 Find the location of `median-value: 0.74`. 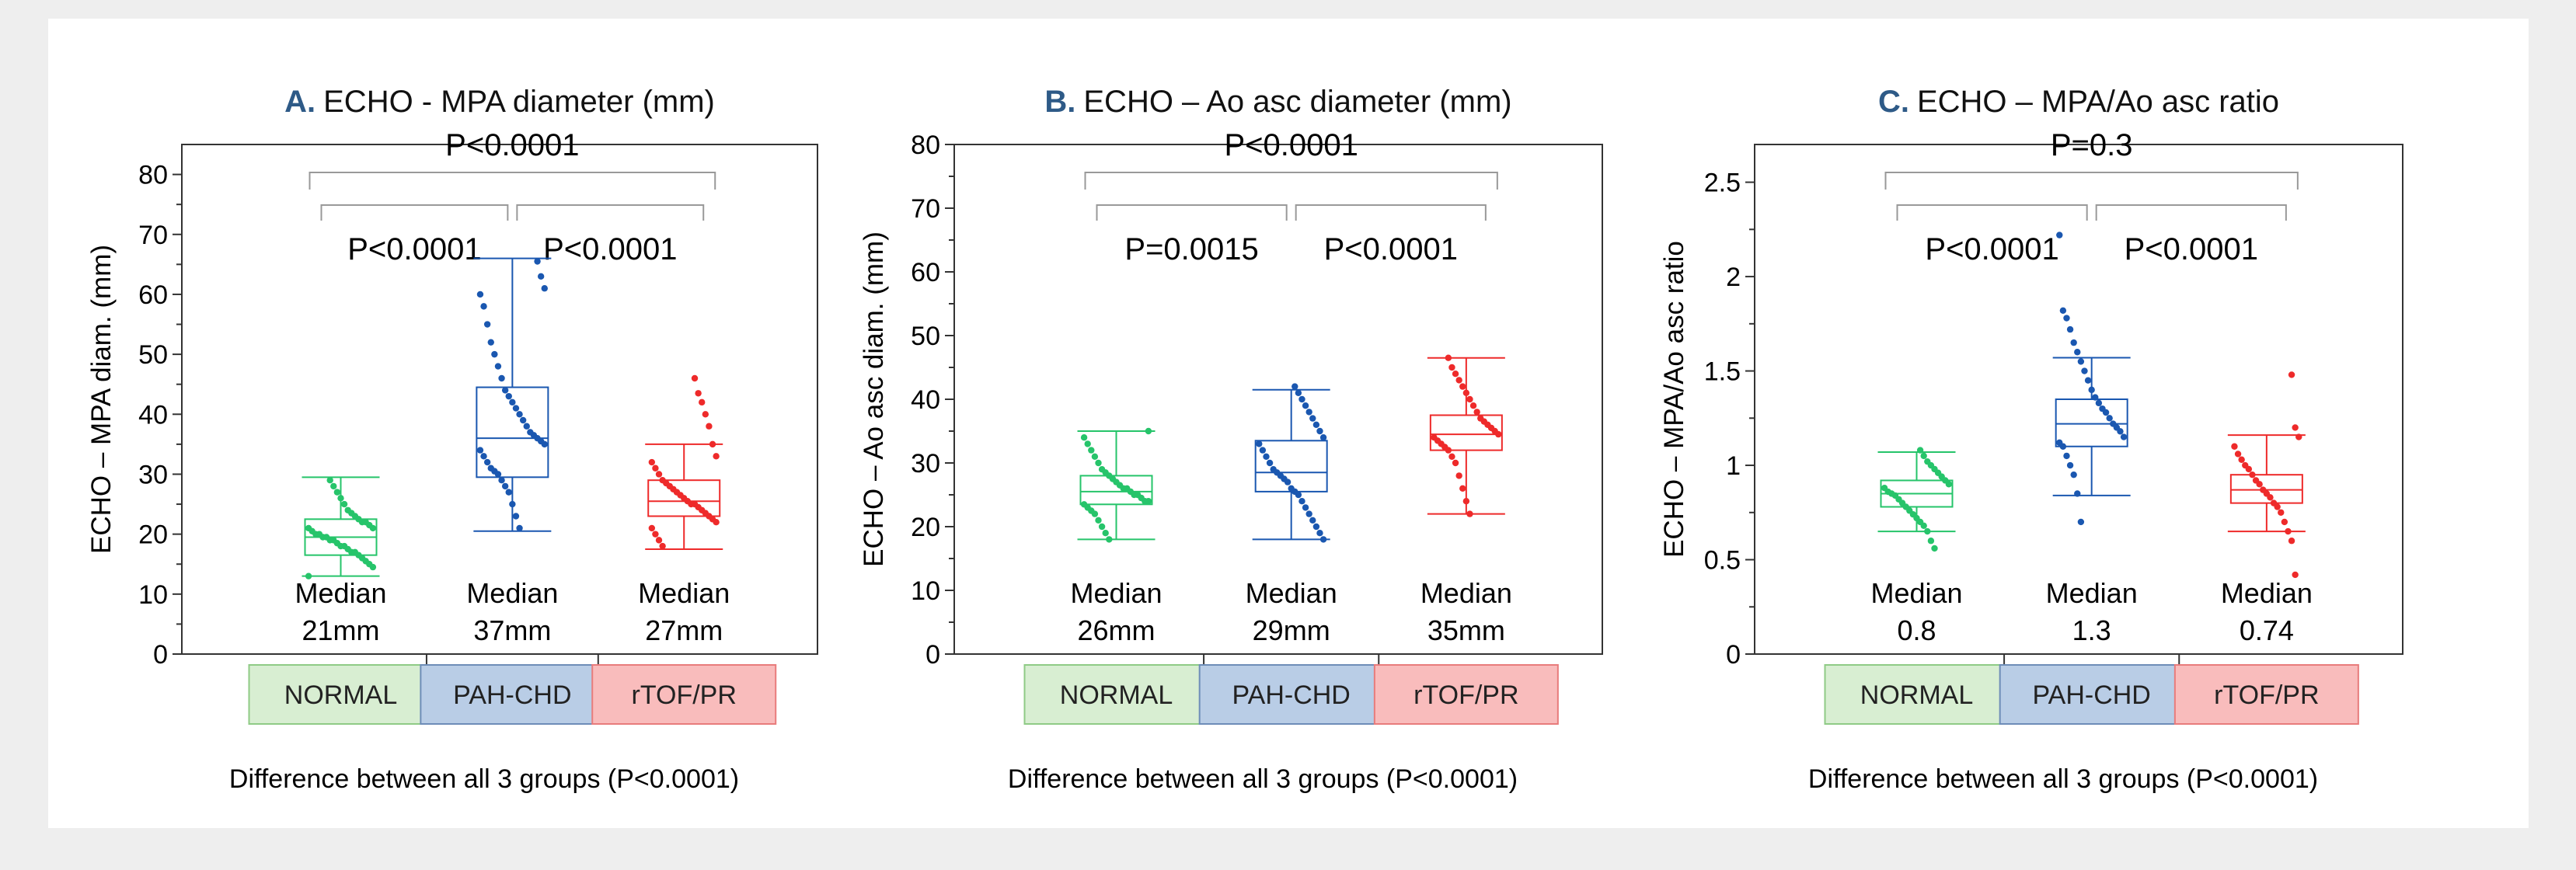

median-value: 0.74 is located at coordinates (2267, 630).